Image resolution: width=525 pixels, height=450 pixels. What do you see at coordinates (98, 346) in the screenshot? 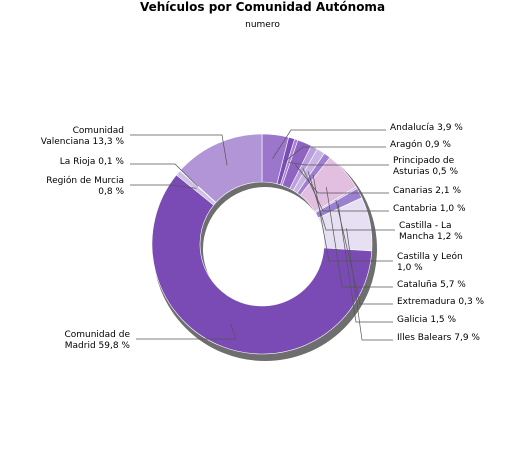
I see `slice-label-line: Madrid 59,8 %` at bounding box center [98, 346].